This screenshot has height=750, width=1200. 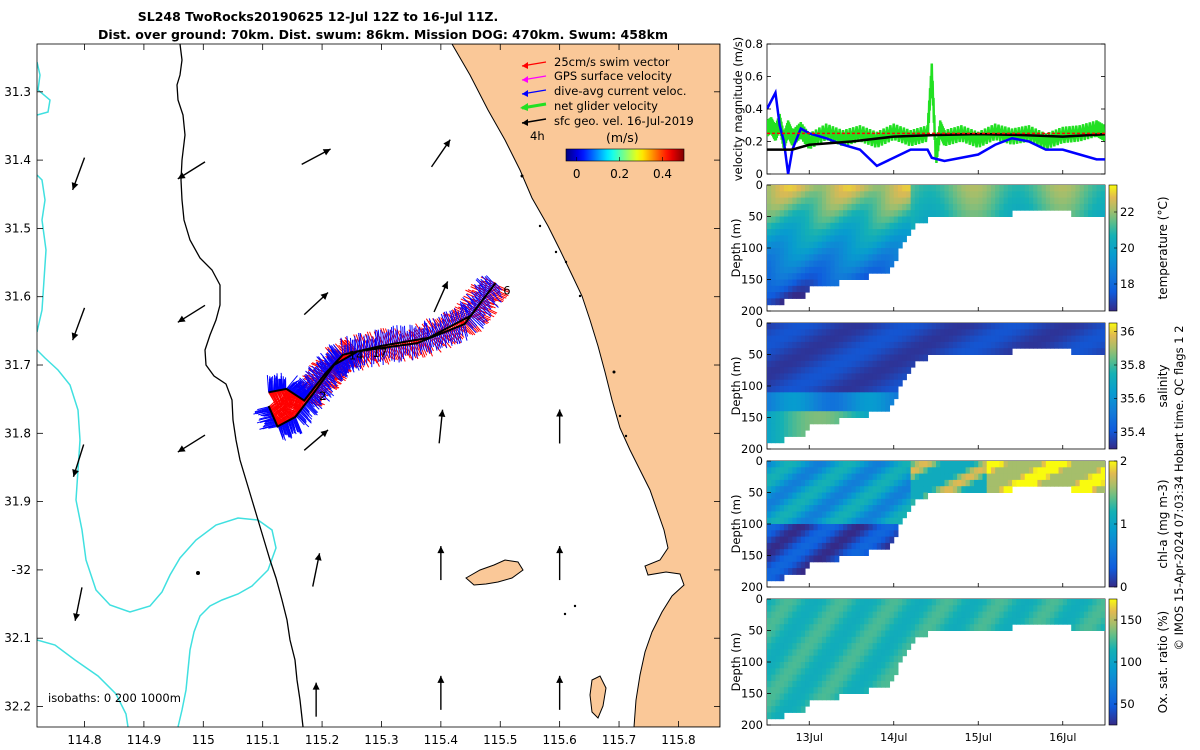 What do you see at coordinates (752, 587) in the screenshot?
I see `section-y-tick-label: 200` at bounding box center [752, 587].